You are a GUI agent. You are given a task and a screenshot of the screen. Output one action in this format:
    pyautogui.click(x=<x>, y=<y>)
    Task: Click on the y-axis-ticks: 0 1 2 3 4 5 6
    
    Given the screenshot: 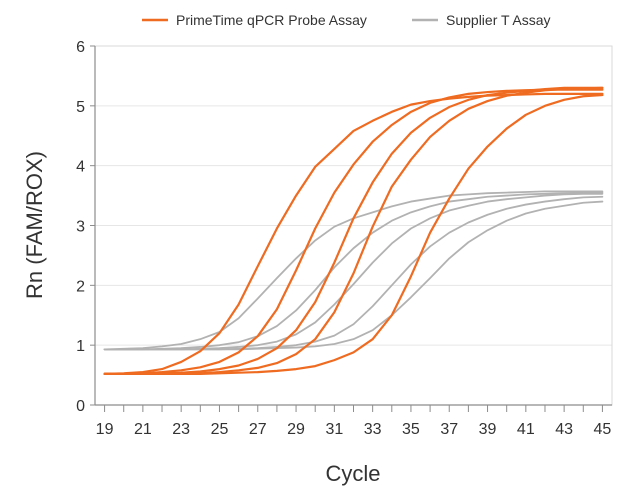 What is the action you would take?
    pyautogui.click(x=85, y=227)
    